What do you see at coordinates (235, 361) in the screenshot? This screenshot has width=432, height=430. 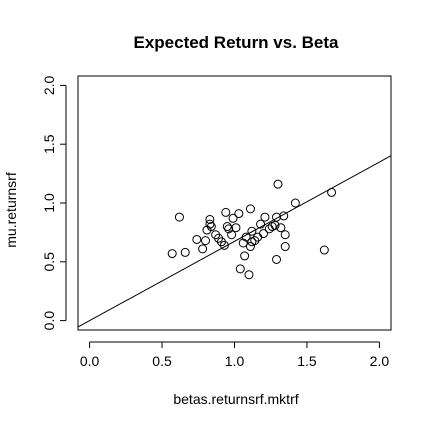 I see `x-tick-label: 1.0` at bounding box center [235, 361].